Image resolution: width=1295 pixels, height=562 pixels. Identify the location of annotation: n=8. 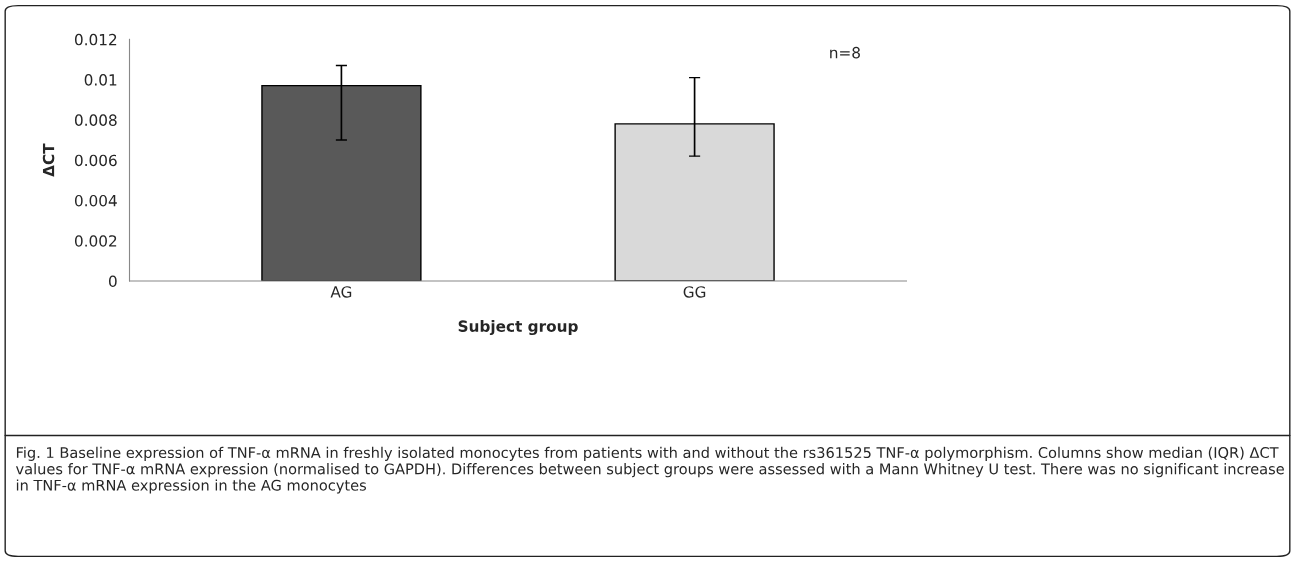
(845, 52).